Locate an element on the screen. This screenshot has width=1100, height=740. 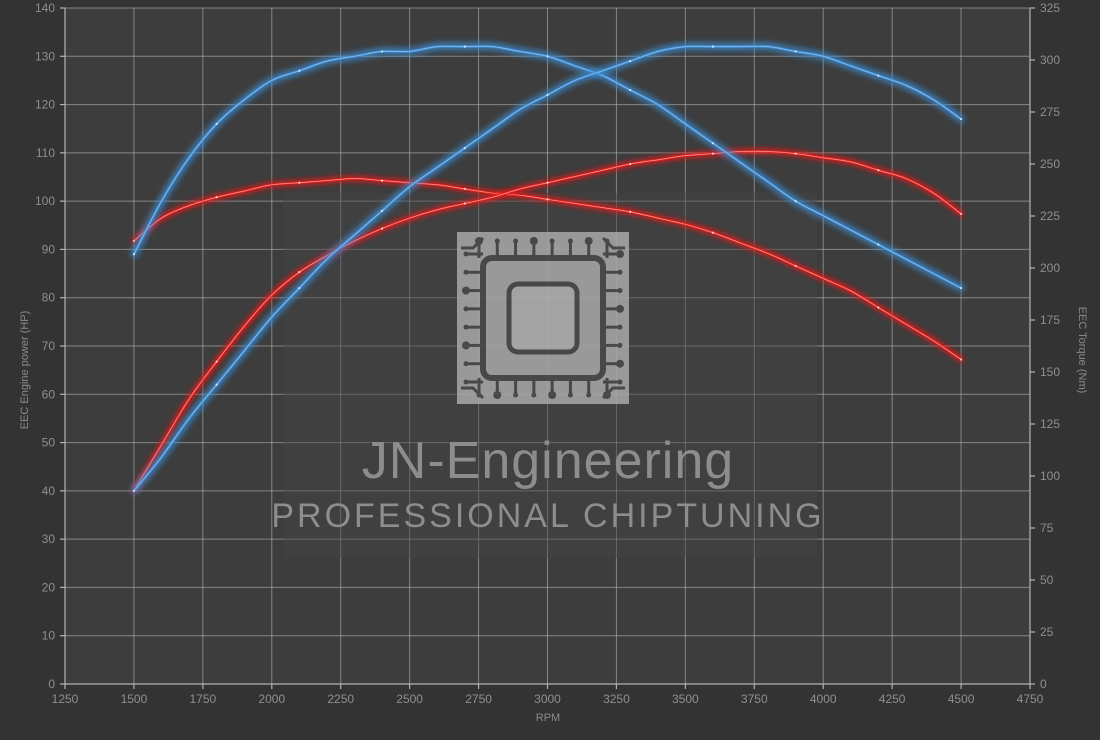
x-axis-tick-label: 3500 is located at coordinates (685, 699).